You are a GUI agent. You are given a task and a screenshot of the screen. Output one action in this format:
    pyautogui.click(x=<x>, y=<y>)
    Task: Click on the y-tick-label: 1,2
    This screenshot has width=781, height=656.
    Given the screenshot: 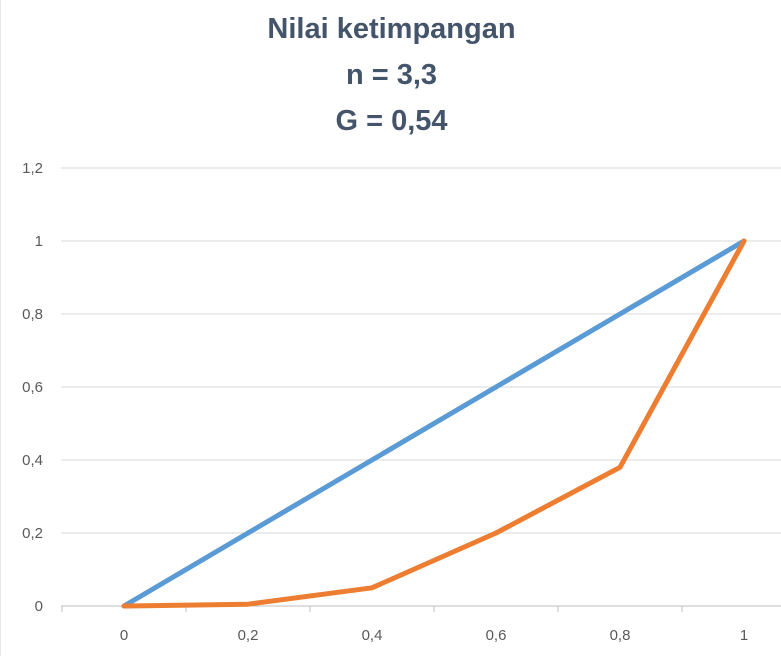 What is the action you would take?
    pyautogui.click(x=32, y=168)
    